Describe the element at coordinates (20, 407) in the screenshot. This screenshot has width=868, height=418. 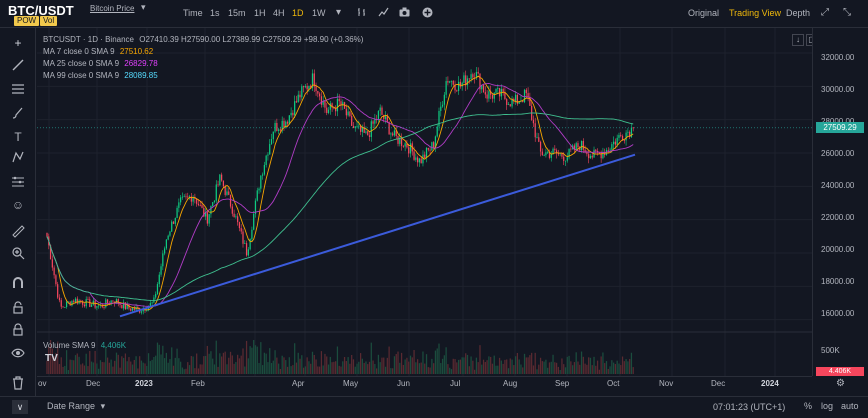
I see `collapse-panel-icon: ∨` at that location.